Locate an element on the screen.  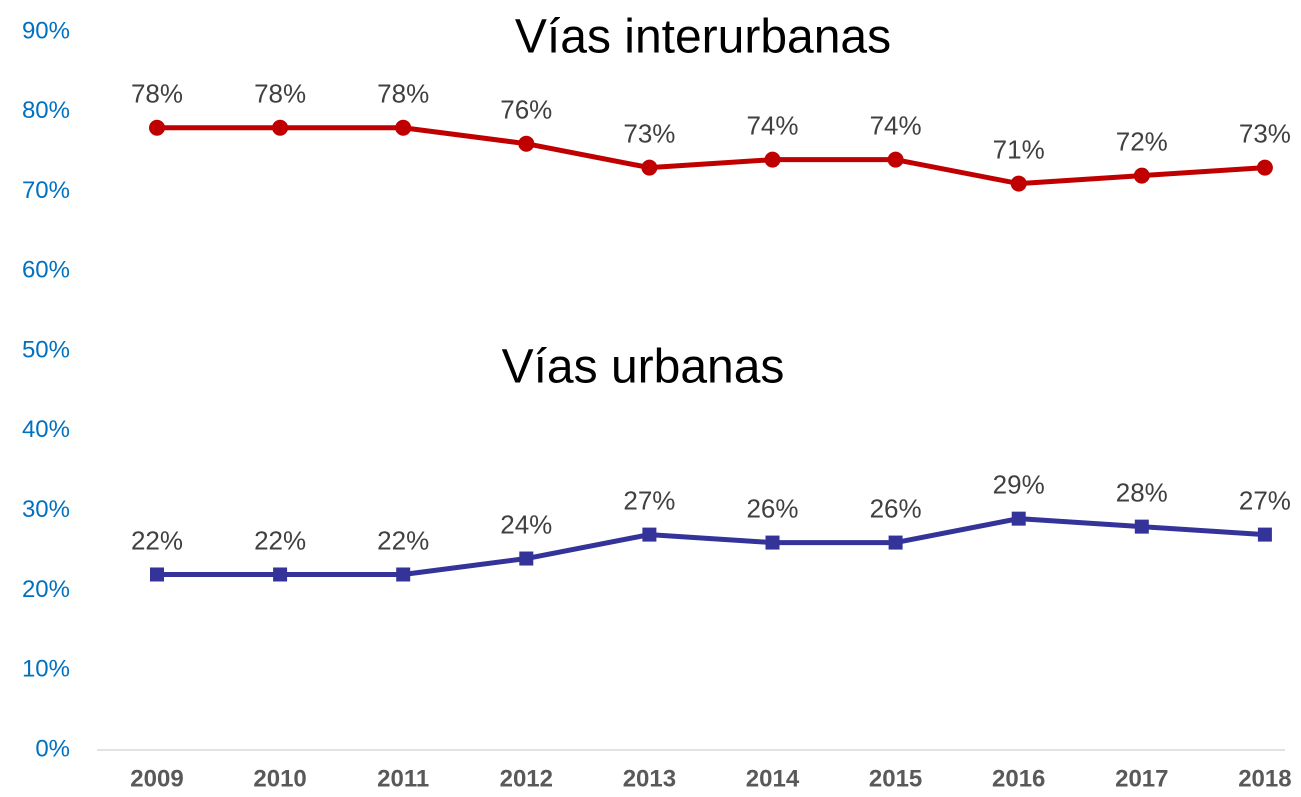
y-tick-label: 60% is located at coordinates (46, 270).